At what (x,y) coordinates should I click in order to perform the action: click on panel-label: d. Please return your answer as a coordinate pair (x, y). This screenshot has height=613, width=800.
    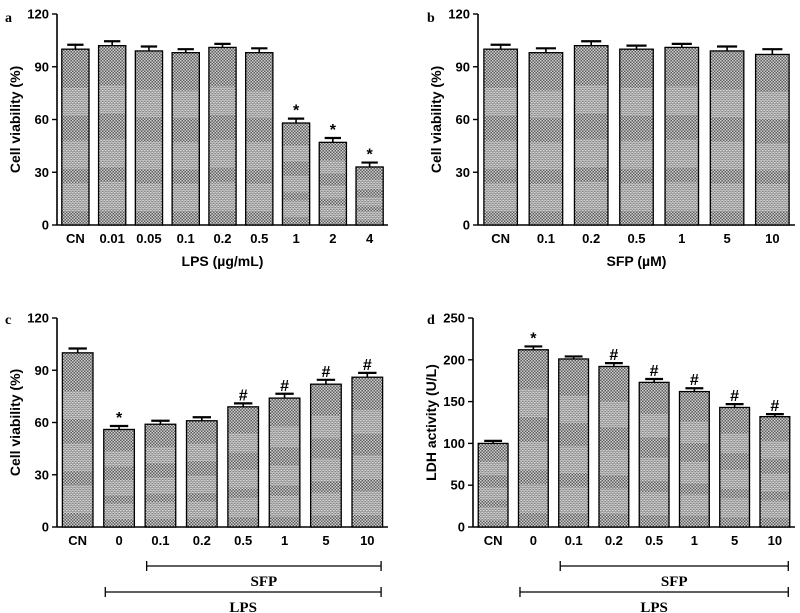
    Looking at the image, I should click on (431, 320).